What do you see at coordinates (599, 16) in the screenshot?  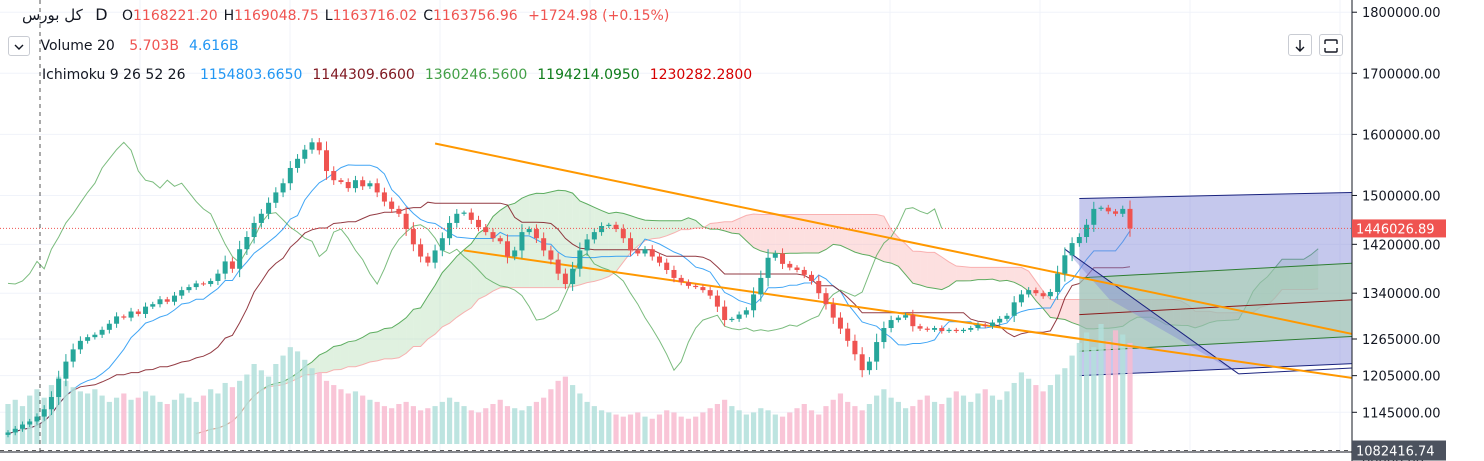 I see `change-value: +1724.98 (+0.15%)` at bounding box center [599, 16].